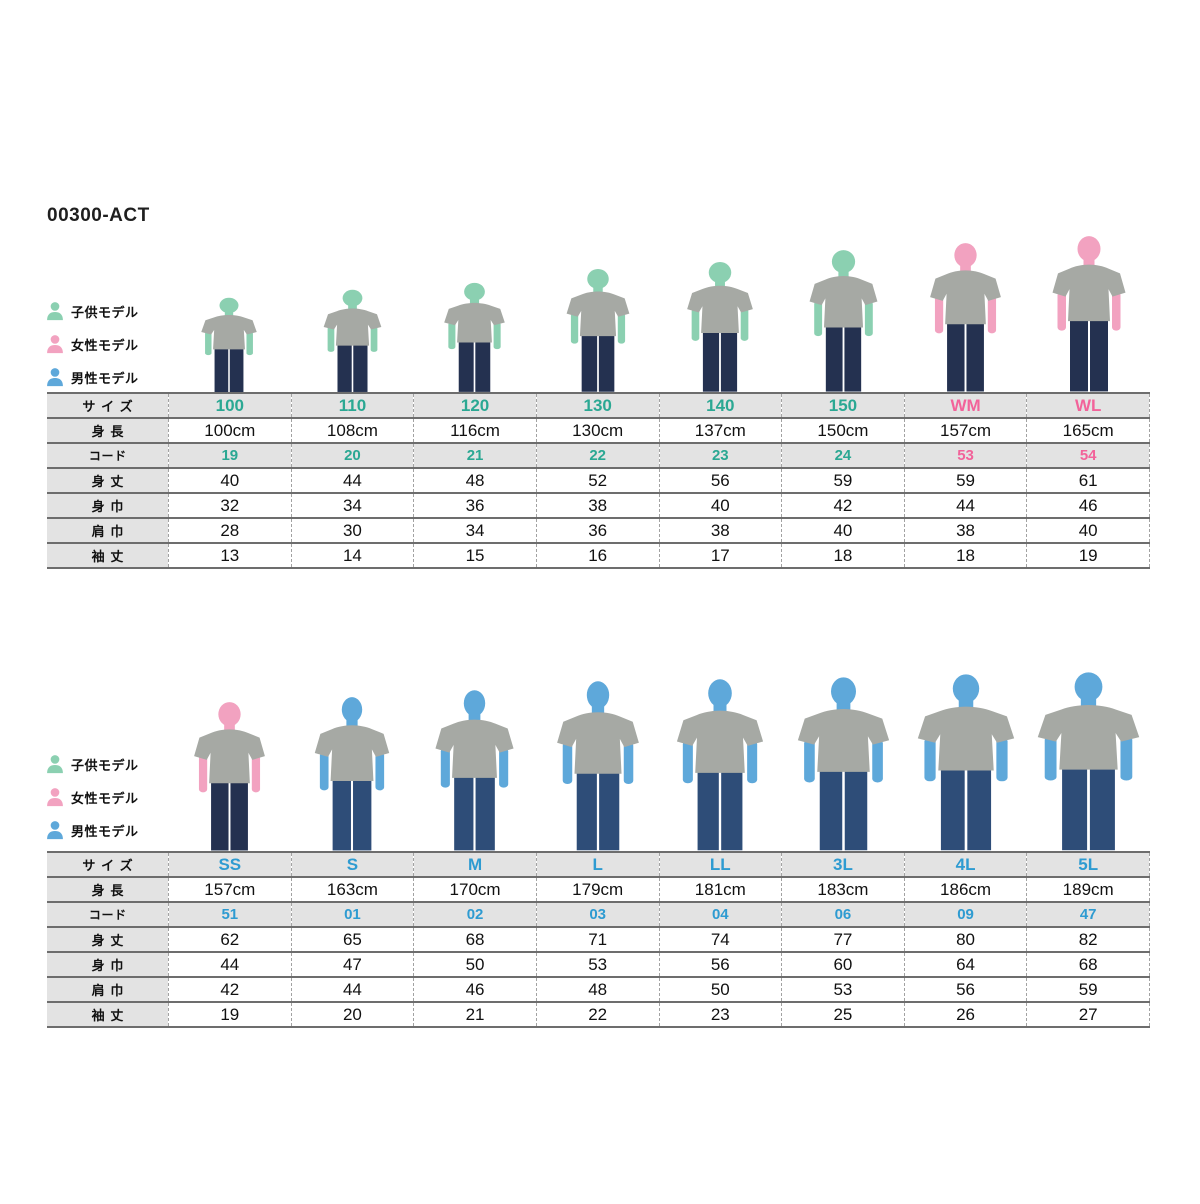  Describe the element at coordinates (598, 964) in the screenshot. I see `table-row-body_width: 身巾 44 47 50 53 56 60 64 68` at that location.